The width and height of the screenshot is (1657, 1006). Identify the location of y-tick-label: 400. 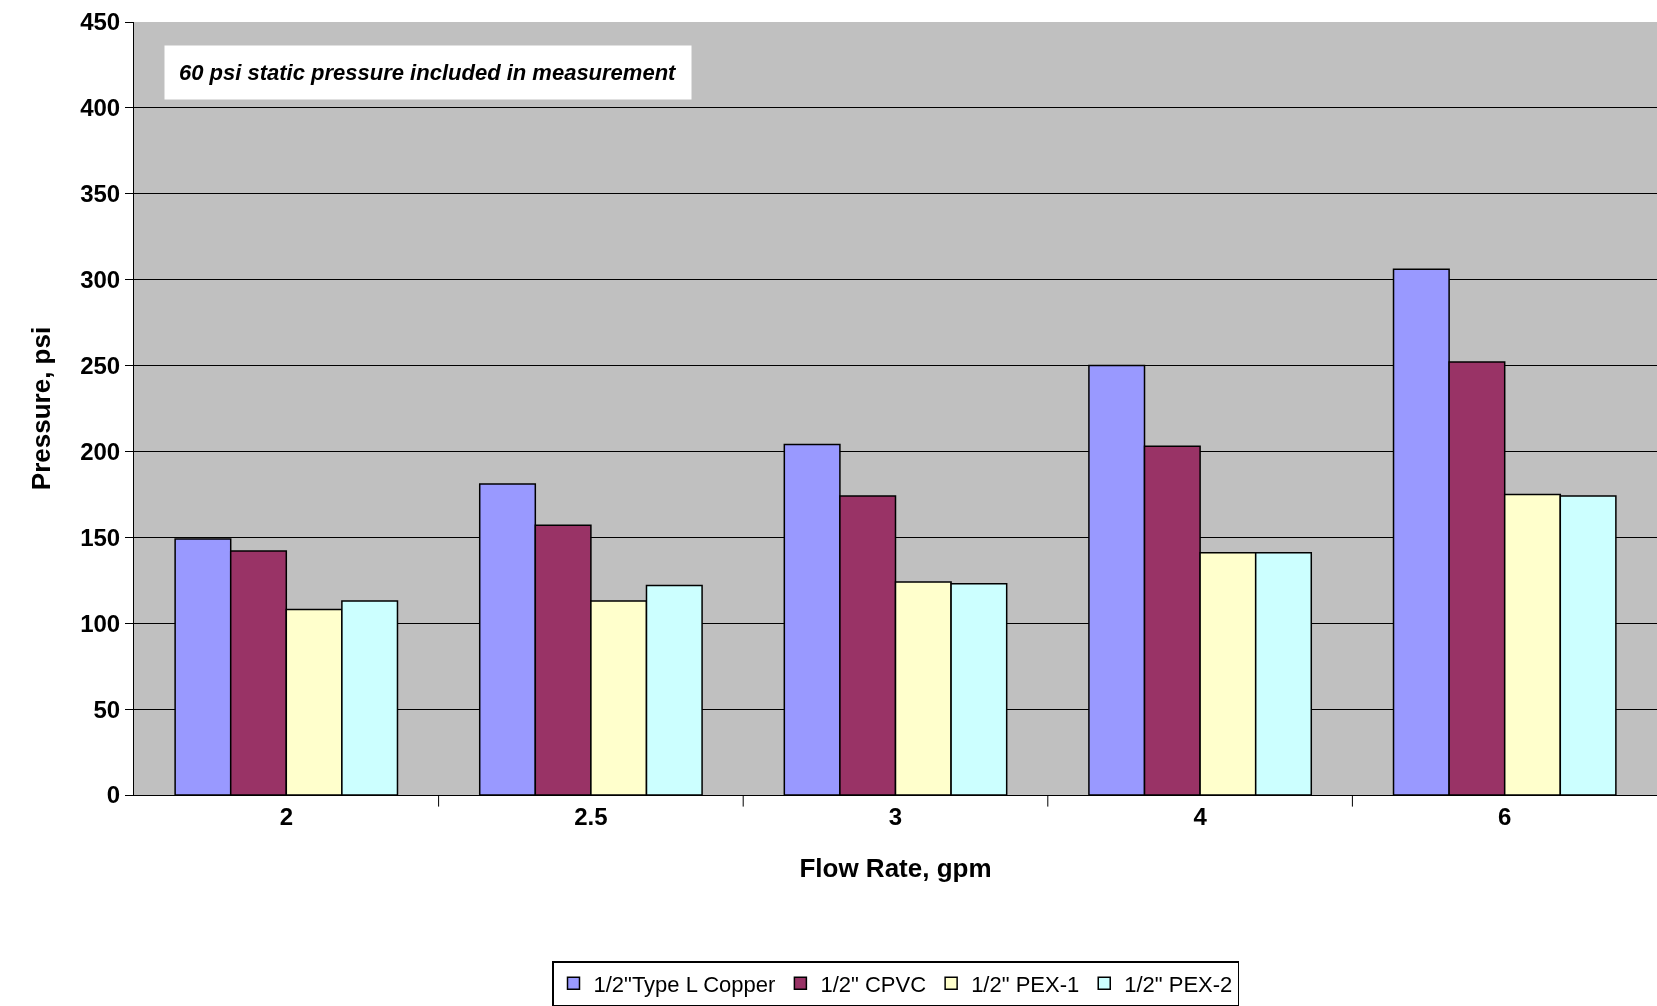
(100, 108).